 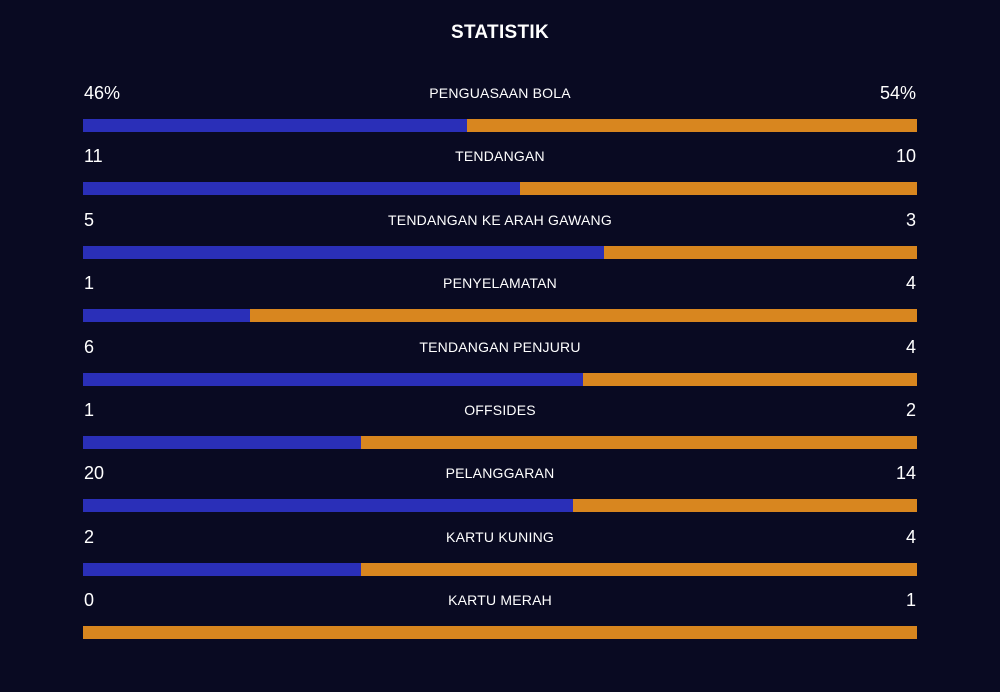 I want to click on stat-label: PENGUASAAN BOLA, so click(x=500, y=93).